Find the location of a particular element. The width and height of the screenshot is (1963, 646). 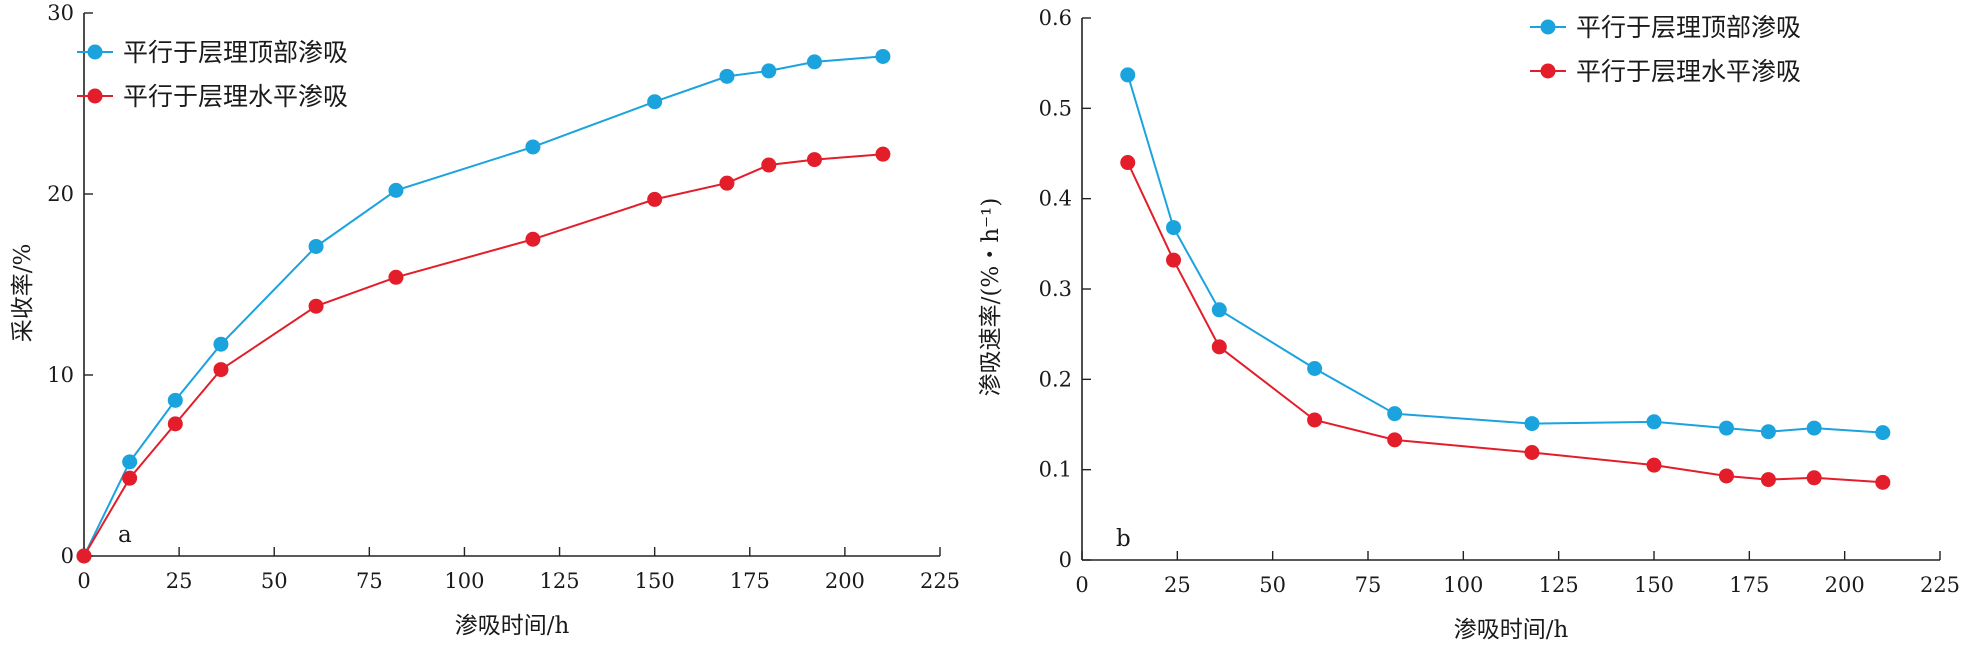

y-tick-label: 0.2 is located at coordinates (1055, 379).